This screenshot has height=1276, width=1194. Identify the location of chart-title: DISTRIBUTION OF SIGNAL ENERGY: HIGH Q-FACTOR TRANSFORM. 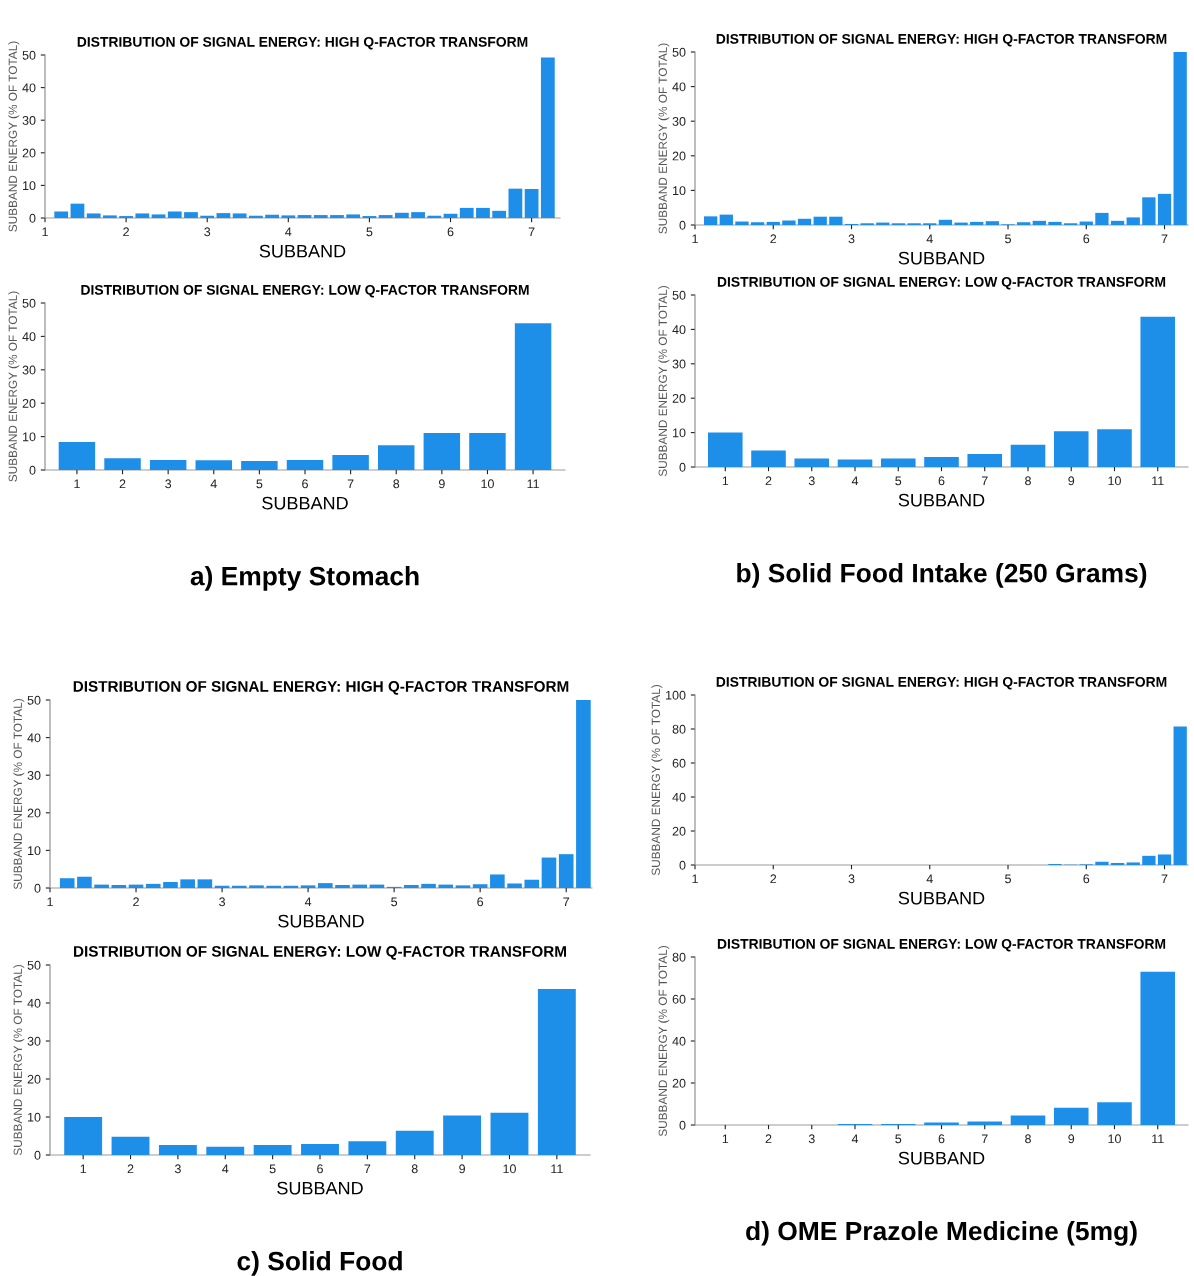
(941, 40).